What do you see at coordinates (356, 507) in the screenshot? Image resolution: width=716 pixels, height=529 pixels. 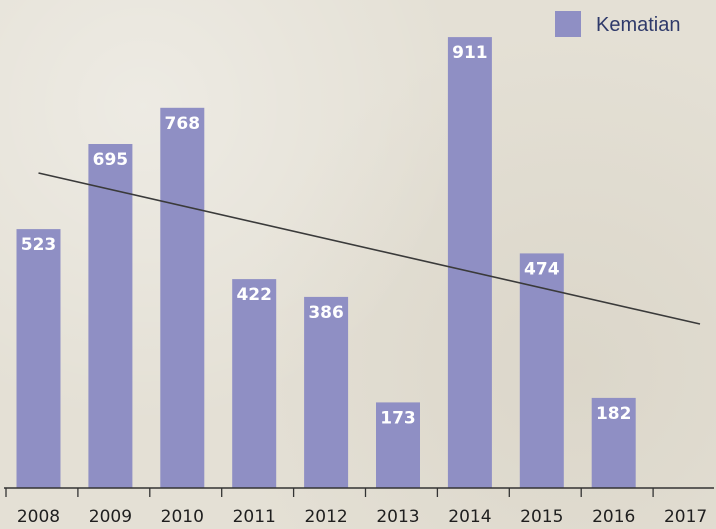 I see `x-ticks-layer: 2008 2009 2010 2011 2012 2013 2014 2015 2016 2017` at bounding box center [356, 507].